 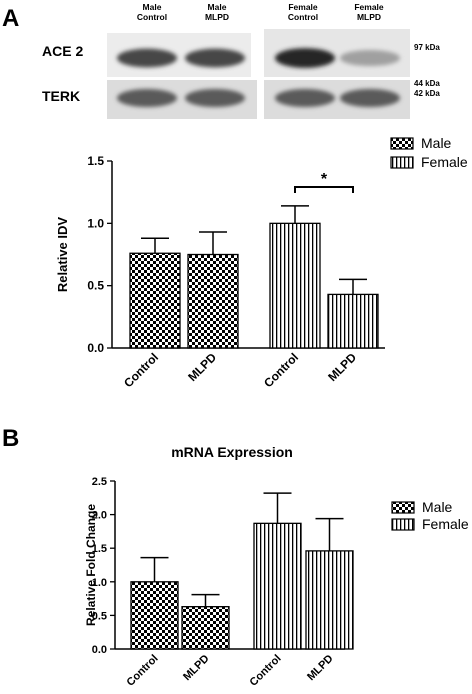 What do you see at coordinates (369, 7) in the screenshot?
I see `lane-label-4-line1: Female` at bounding box center [369, 7].